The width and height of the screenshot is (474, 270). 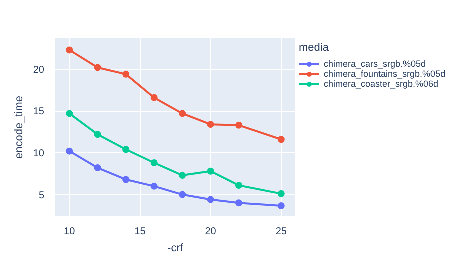 What do you see at coordinates (211, 232) in the screenshot?
I see `x-tick-label: 20` at bounding box center [211, 232].